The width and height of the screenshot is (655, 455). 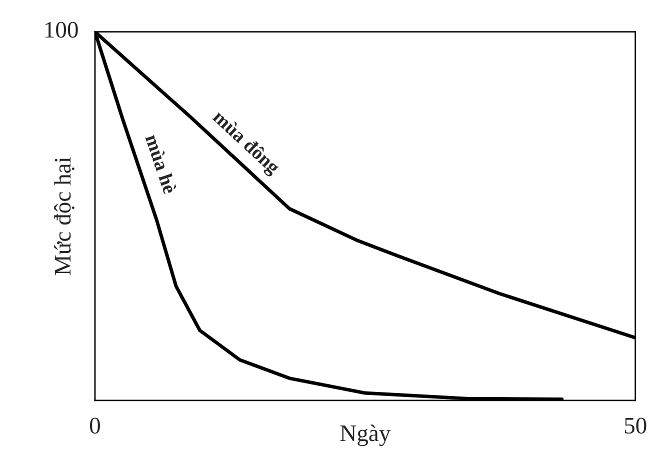 What do you see at coordinates (61, 30) in the screenshot?
I see `text: 100` at bounding box center [61, 30].